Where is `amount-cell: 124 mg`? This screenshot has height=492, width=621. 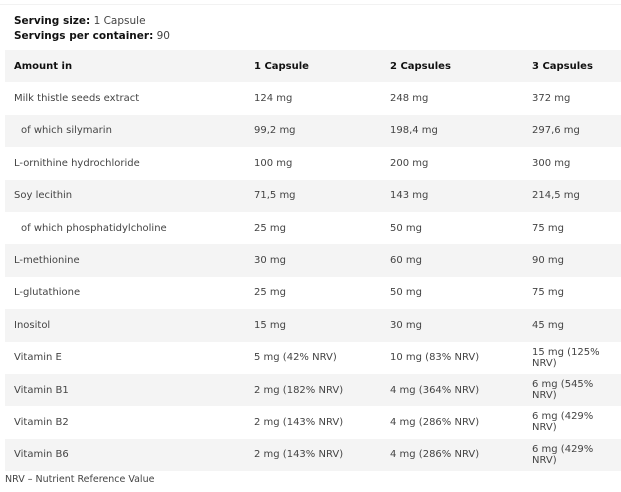 amount-cell: 124 mg is located at coordinates (273, 99).